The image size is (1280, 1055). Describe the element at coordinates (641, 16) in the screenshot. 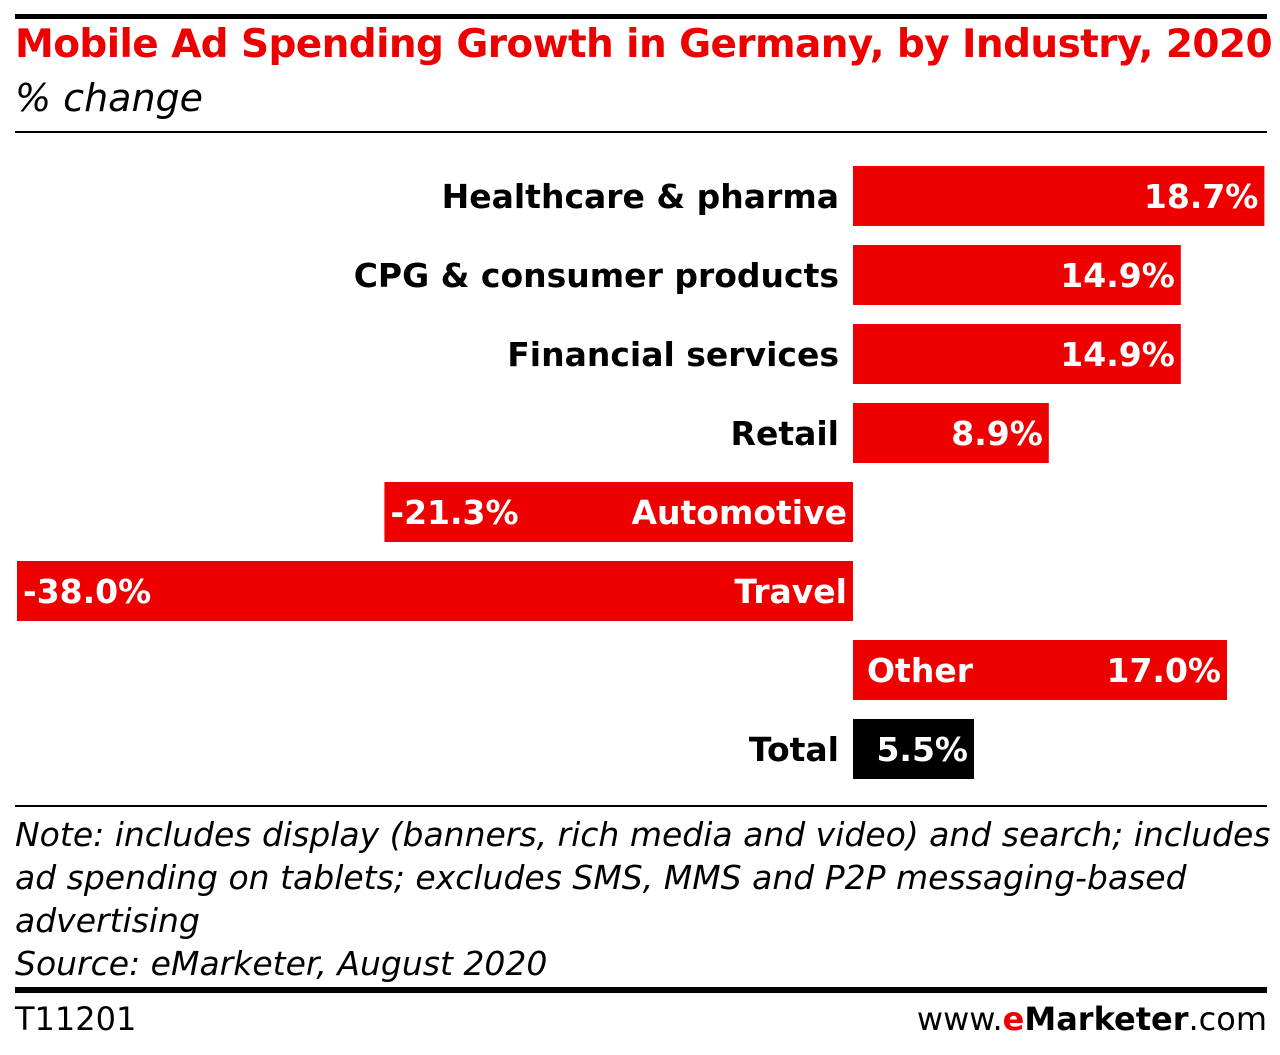

I see `top-rule` at that location.